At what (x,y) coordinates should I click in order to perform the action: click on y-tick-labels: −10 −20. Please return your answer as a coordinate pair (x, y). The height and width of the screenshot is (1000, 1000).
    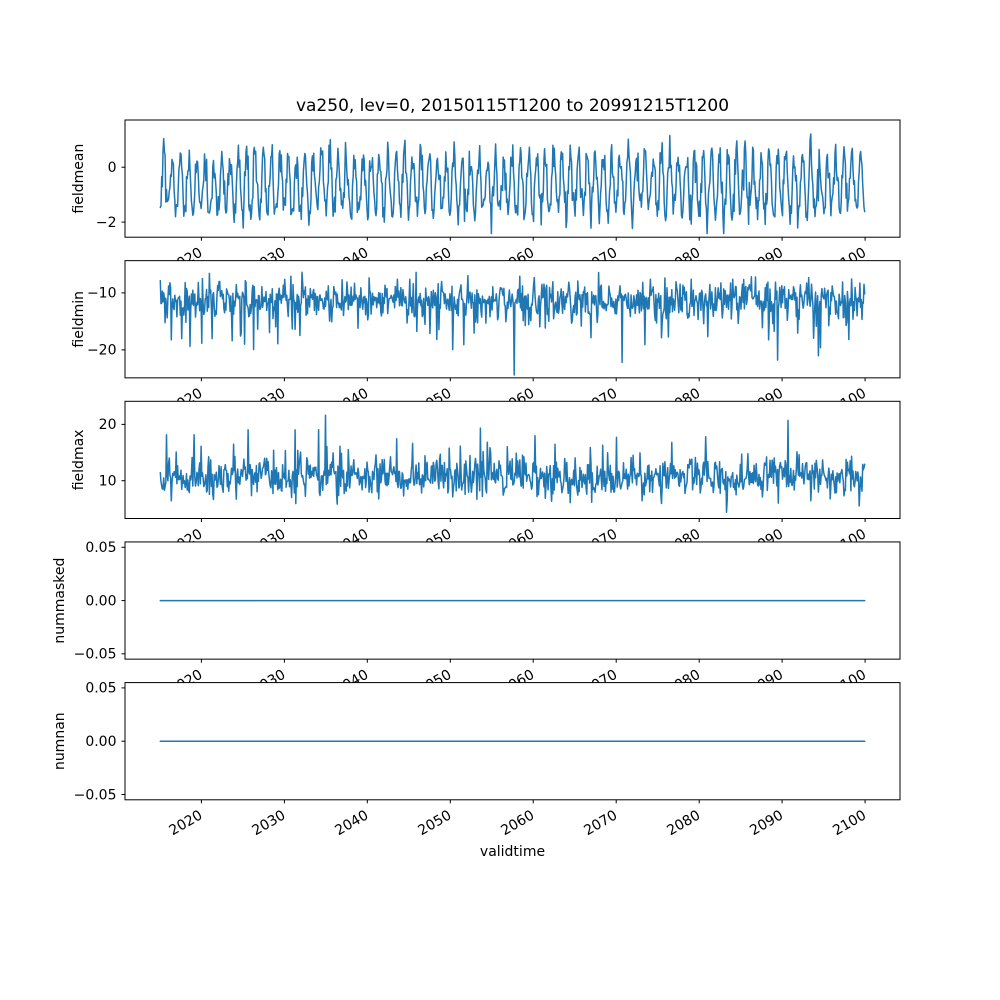
    Looking at the image, I should click on (102, 322).